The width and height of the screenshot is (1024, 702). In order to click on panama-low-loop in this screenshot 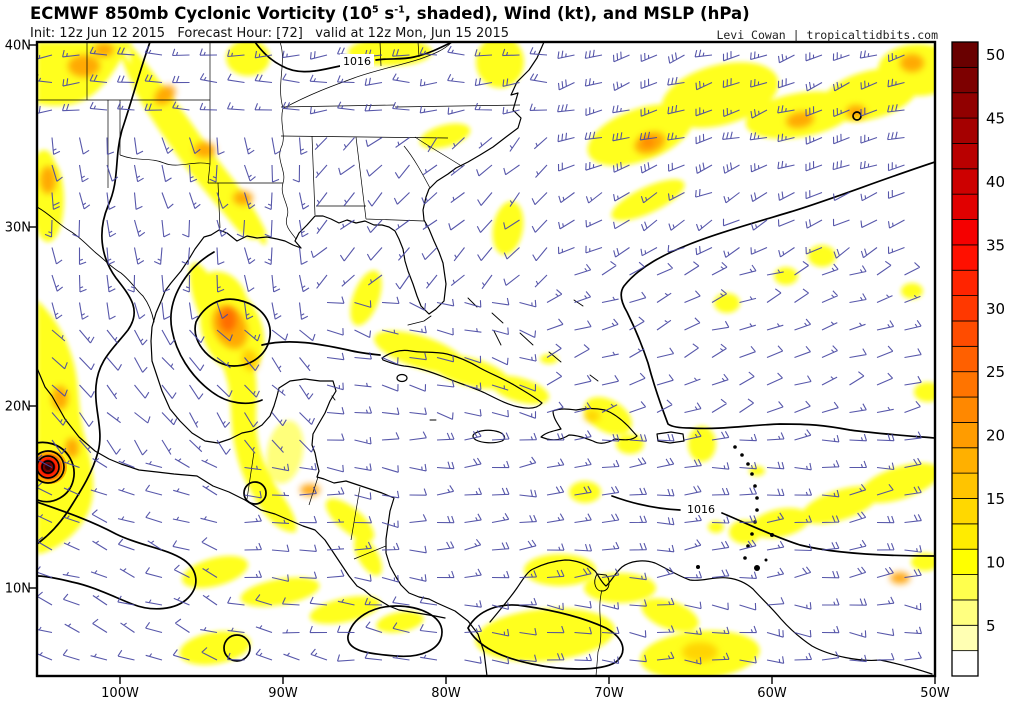, I will do `click(545, 637)`.